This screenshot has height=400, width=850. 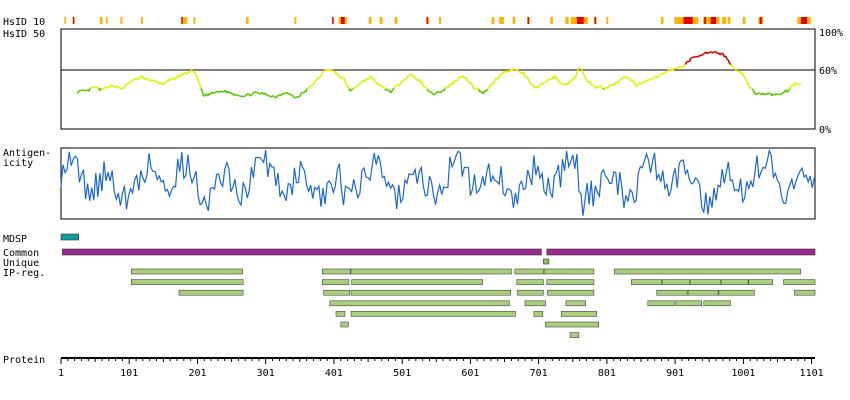 What do you see at coordinates (21, 263) in the screenshot?
I see `label-unique: Unique` at bounding box center [21, 263].